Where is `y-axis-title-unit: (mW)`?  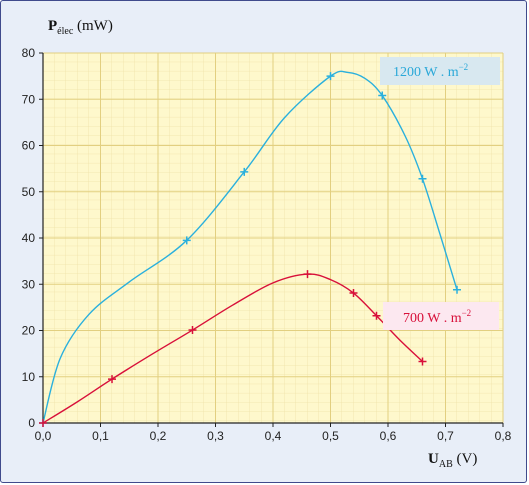
y-axis-title-unit: (mW) is located at coordinates (93, 26).